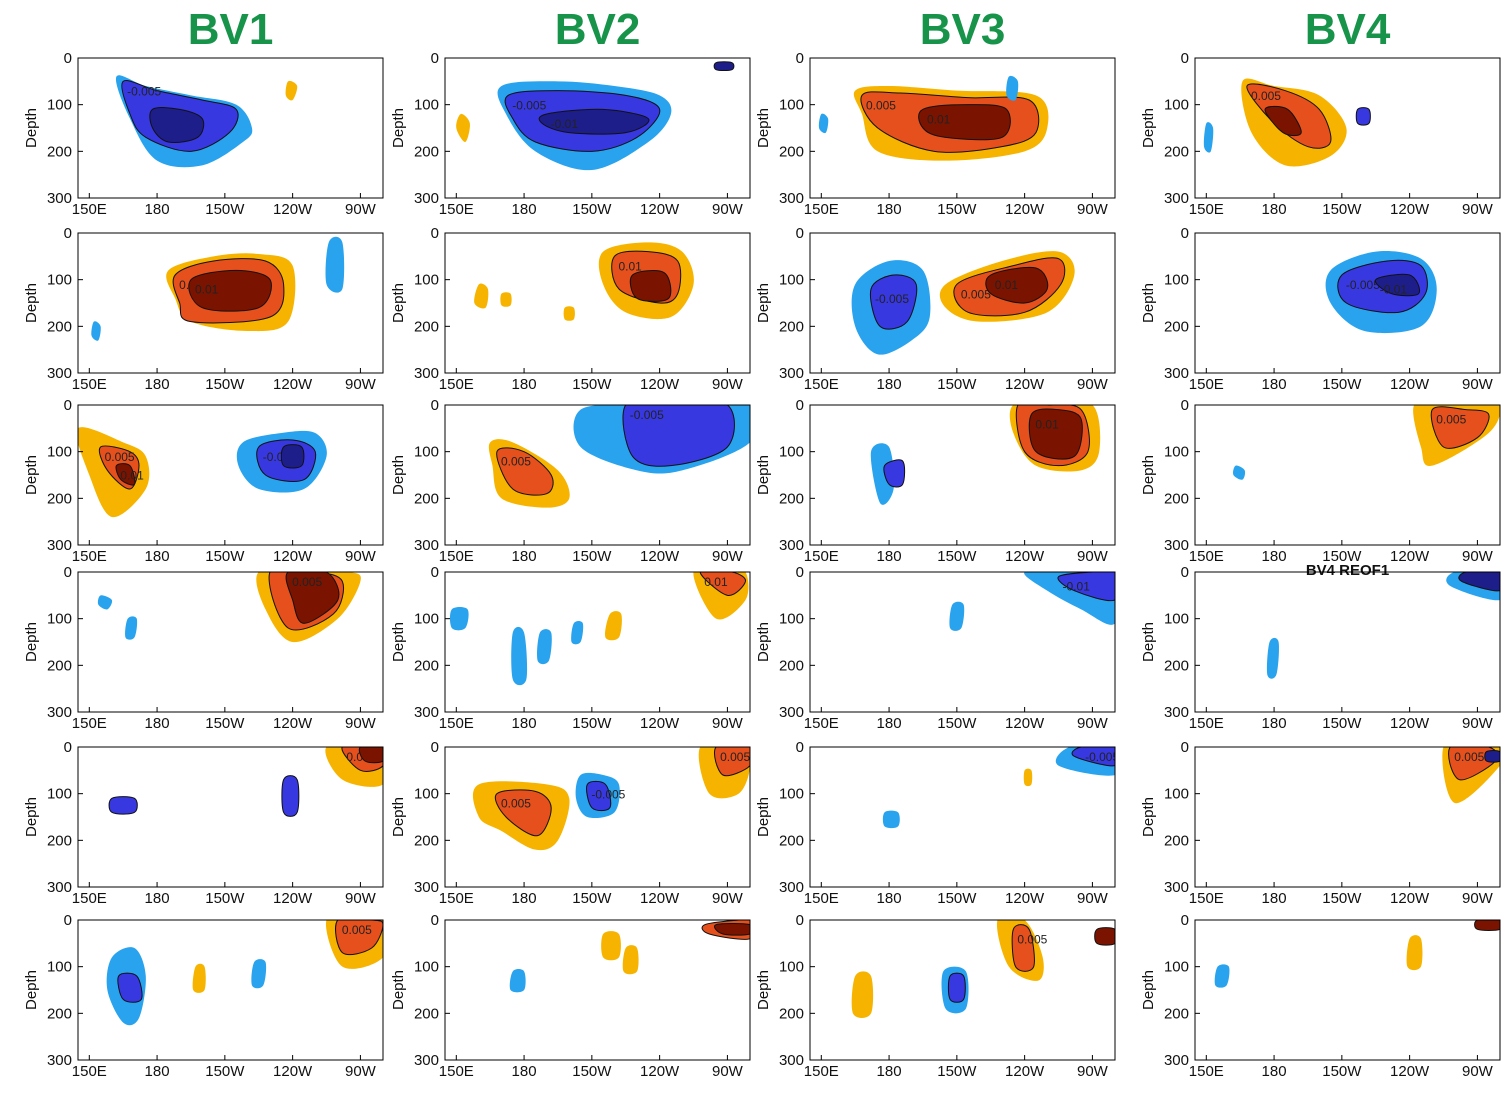 The width and height of the screenshot is (1501, 1105). I want to click on panel: -0.005, so click(998, 788).